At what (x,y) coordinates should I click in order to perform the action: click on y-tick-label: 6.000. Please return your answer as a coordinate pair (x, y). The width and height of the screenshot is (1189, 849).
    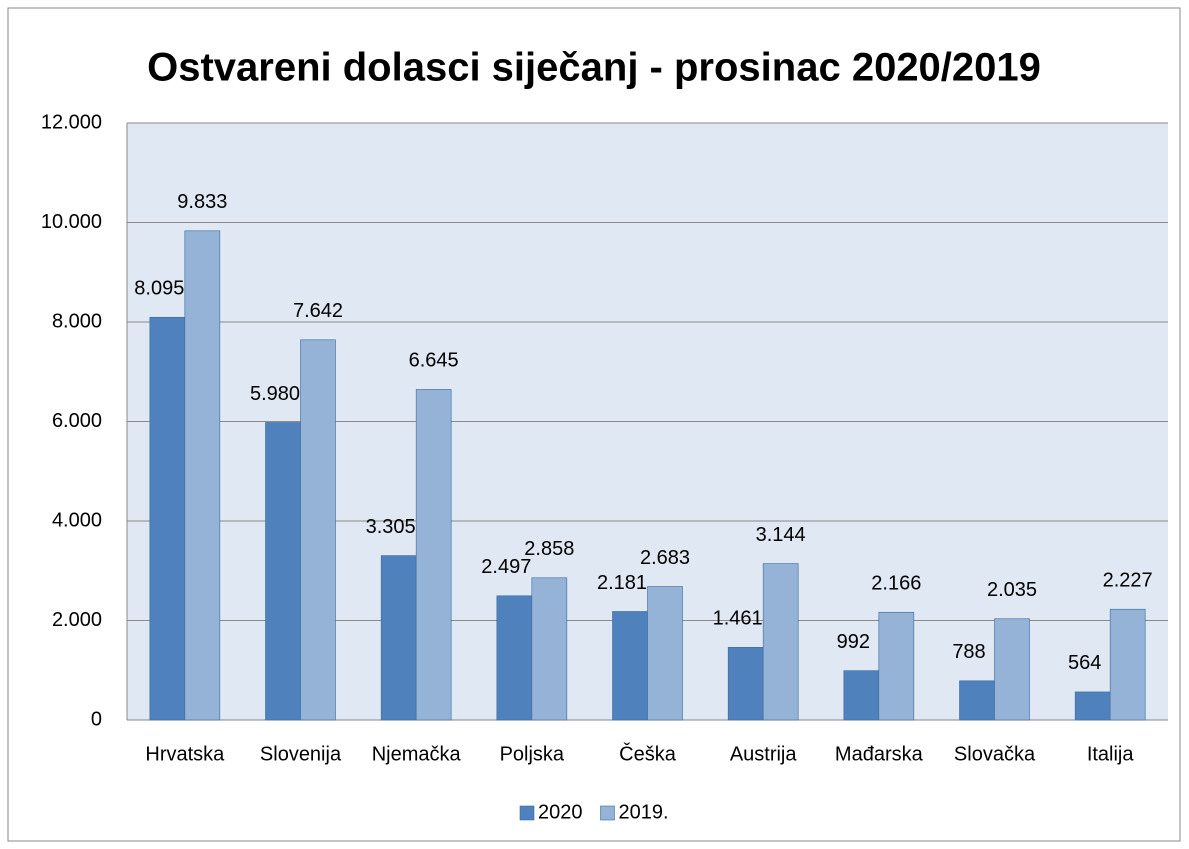
    Looking at the image, I should click on (77, 421).